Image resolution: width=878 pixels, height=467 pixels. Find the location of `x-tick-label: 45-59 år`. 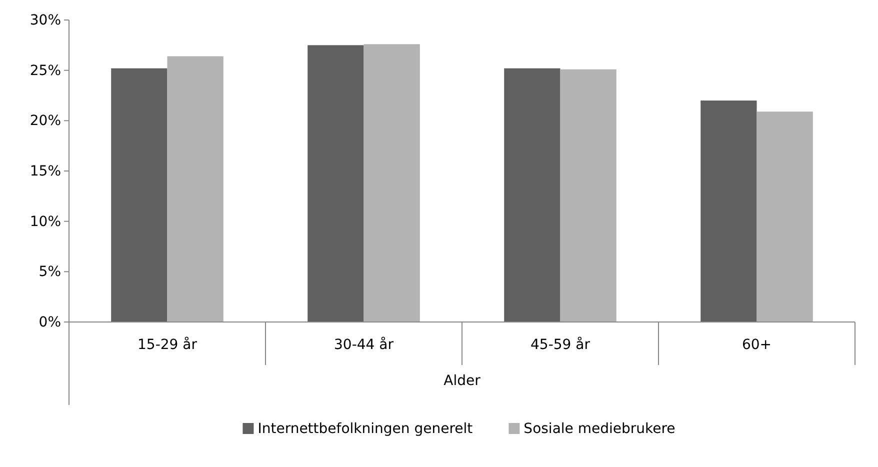

x-tick-label: 45-59 år is located at coordinates (560, 344).